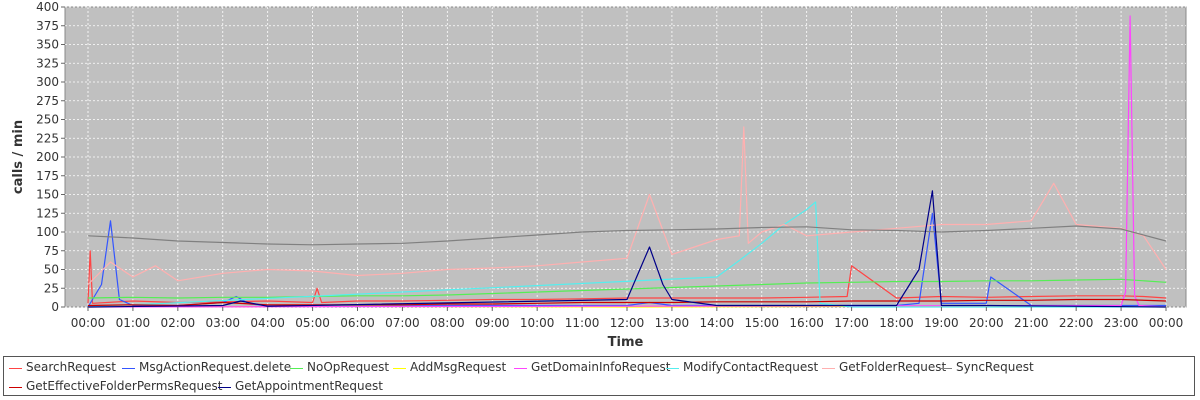  I want to click on x-tick-label: 09:00, so click(492, 323).